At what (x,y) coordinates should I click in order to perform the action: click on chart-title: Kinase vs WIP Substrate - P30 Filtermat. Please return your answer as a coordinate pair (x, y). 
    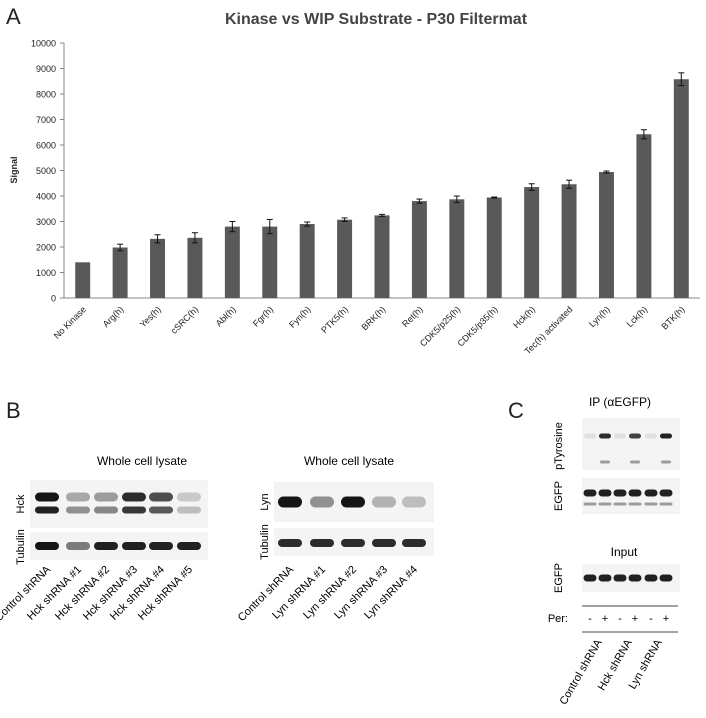
    Looking at the image, I should click on (376, 19).